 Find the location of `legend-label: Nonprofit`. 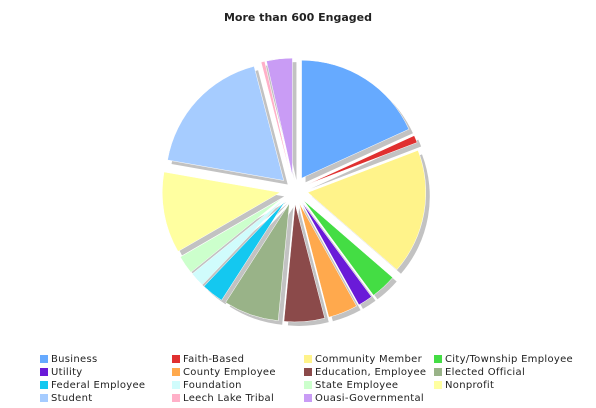

legend-label: Nonprofit is located at coordinates (469, 385).